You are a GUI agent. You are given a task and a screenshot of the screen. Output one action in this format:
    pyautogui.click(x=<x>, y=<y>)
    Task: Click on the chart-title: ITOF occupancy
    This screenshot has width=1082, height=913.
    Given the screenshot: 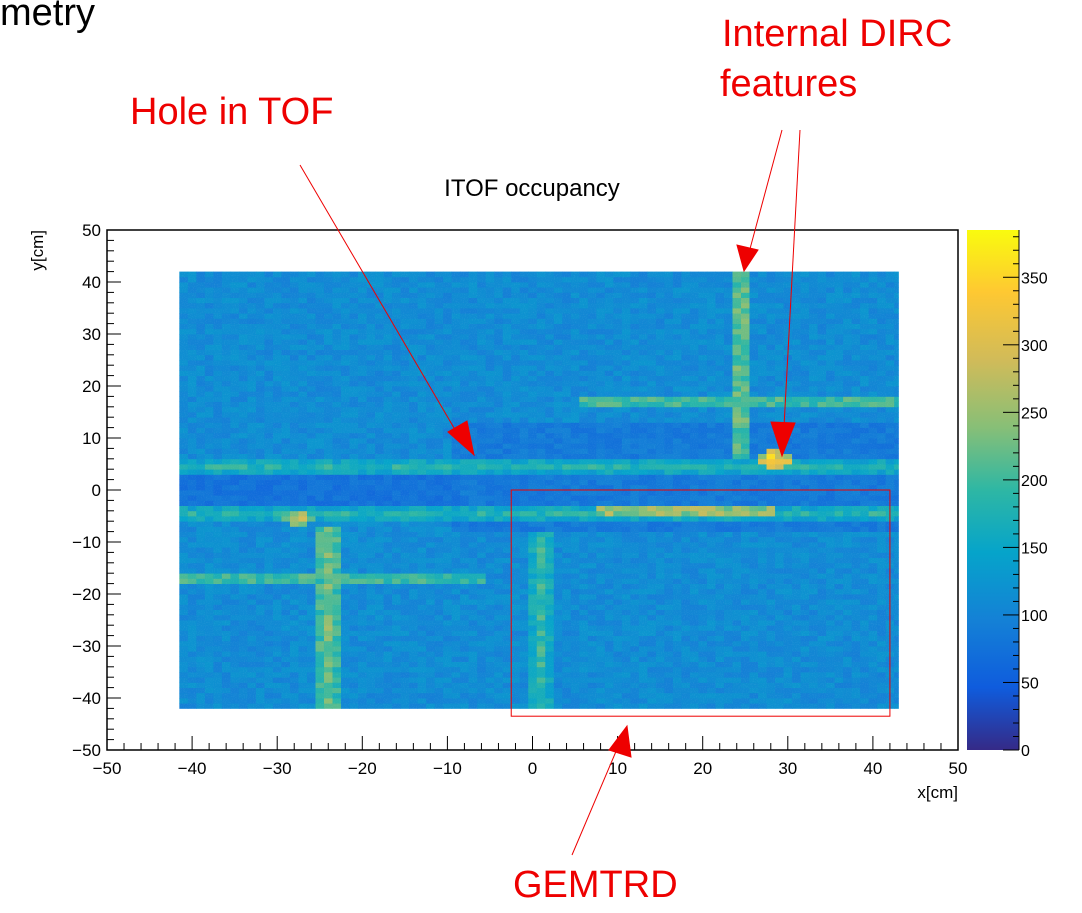 What is the action you would take?
    pyautogui.click(x=532, y=188)
    